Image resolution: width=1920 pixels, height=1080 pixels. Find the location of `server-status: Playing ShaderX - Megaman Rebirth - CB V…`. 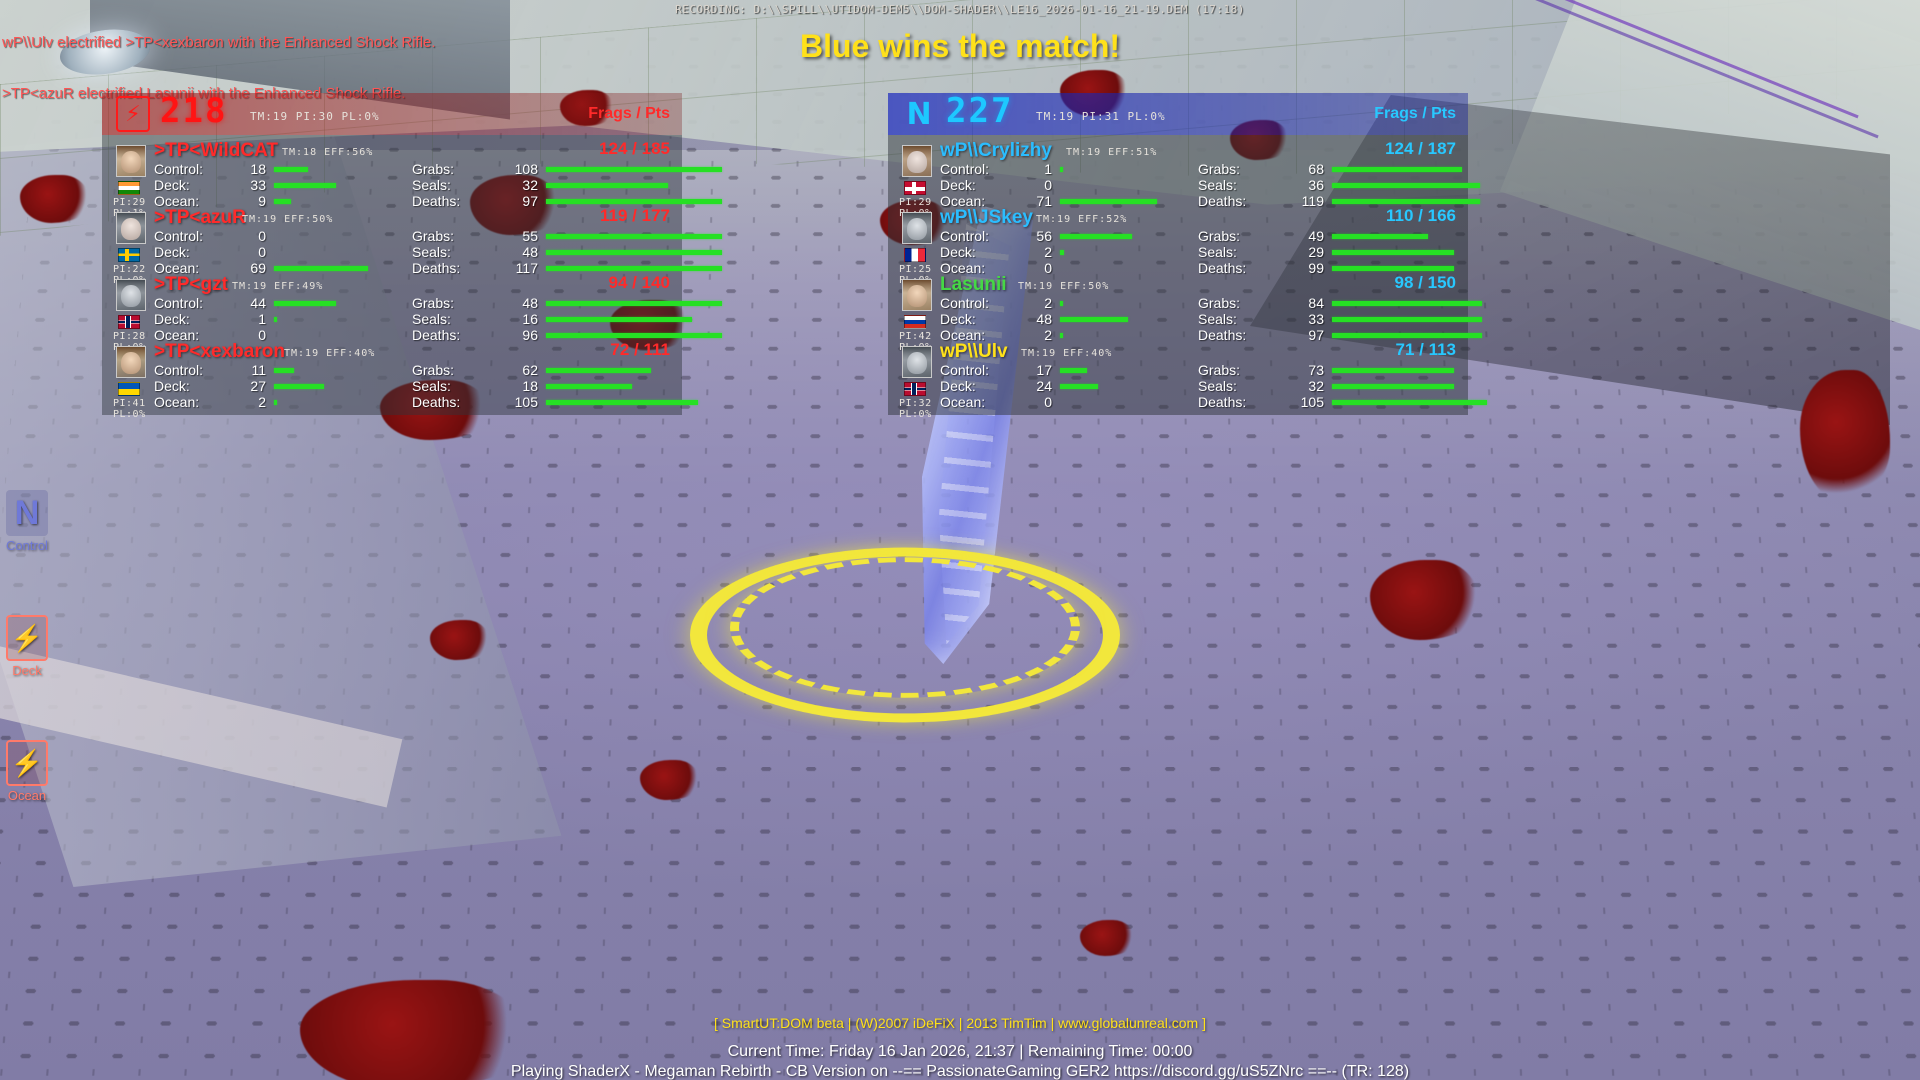

server-status: Playing ShaderX - Megaman Rebirth - CB V… is located at coordinates (960, 1071).